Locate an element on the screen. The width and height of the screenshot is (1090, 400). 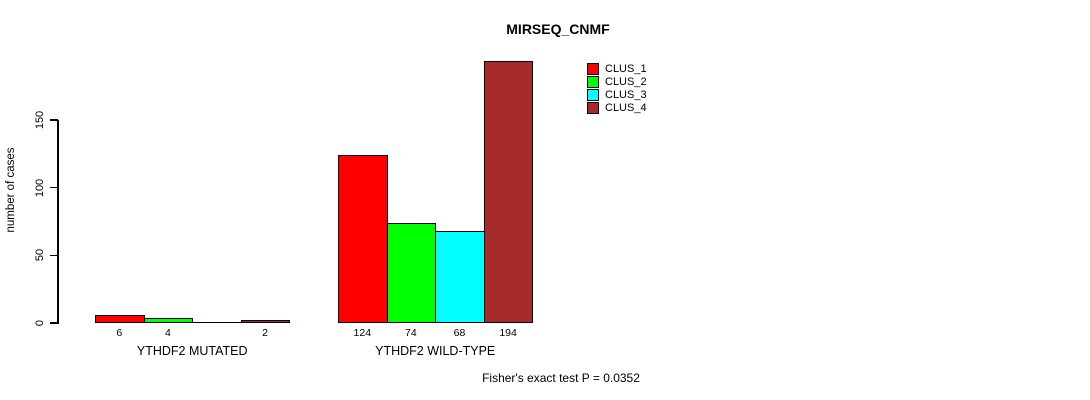
bar-clus_2-wild-type is located at coordinates (411, 273).